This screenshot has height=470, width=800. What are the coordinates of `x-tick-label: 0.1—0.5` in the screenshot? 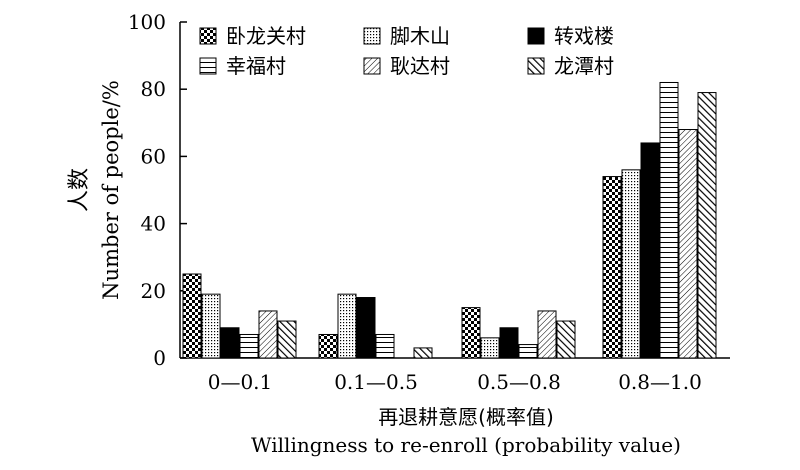 It's located at (376, 382).